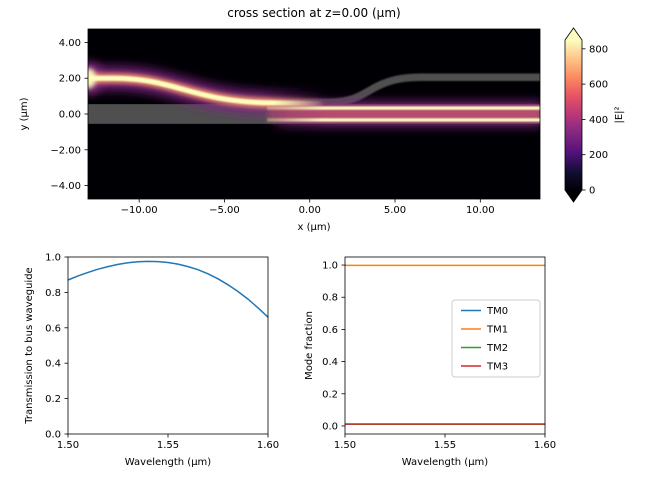  What do you see at coordinates (330, 426) in the screenshot?
I see `mode-fraction-chart-y-tick-label: 0.0` at bounding box center [330, 426].